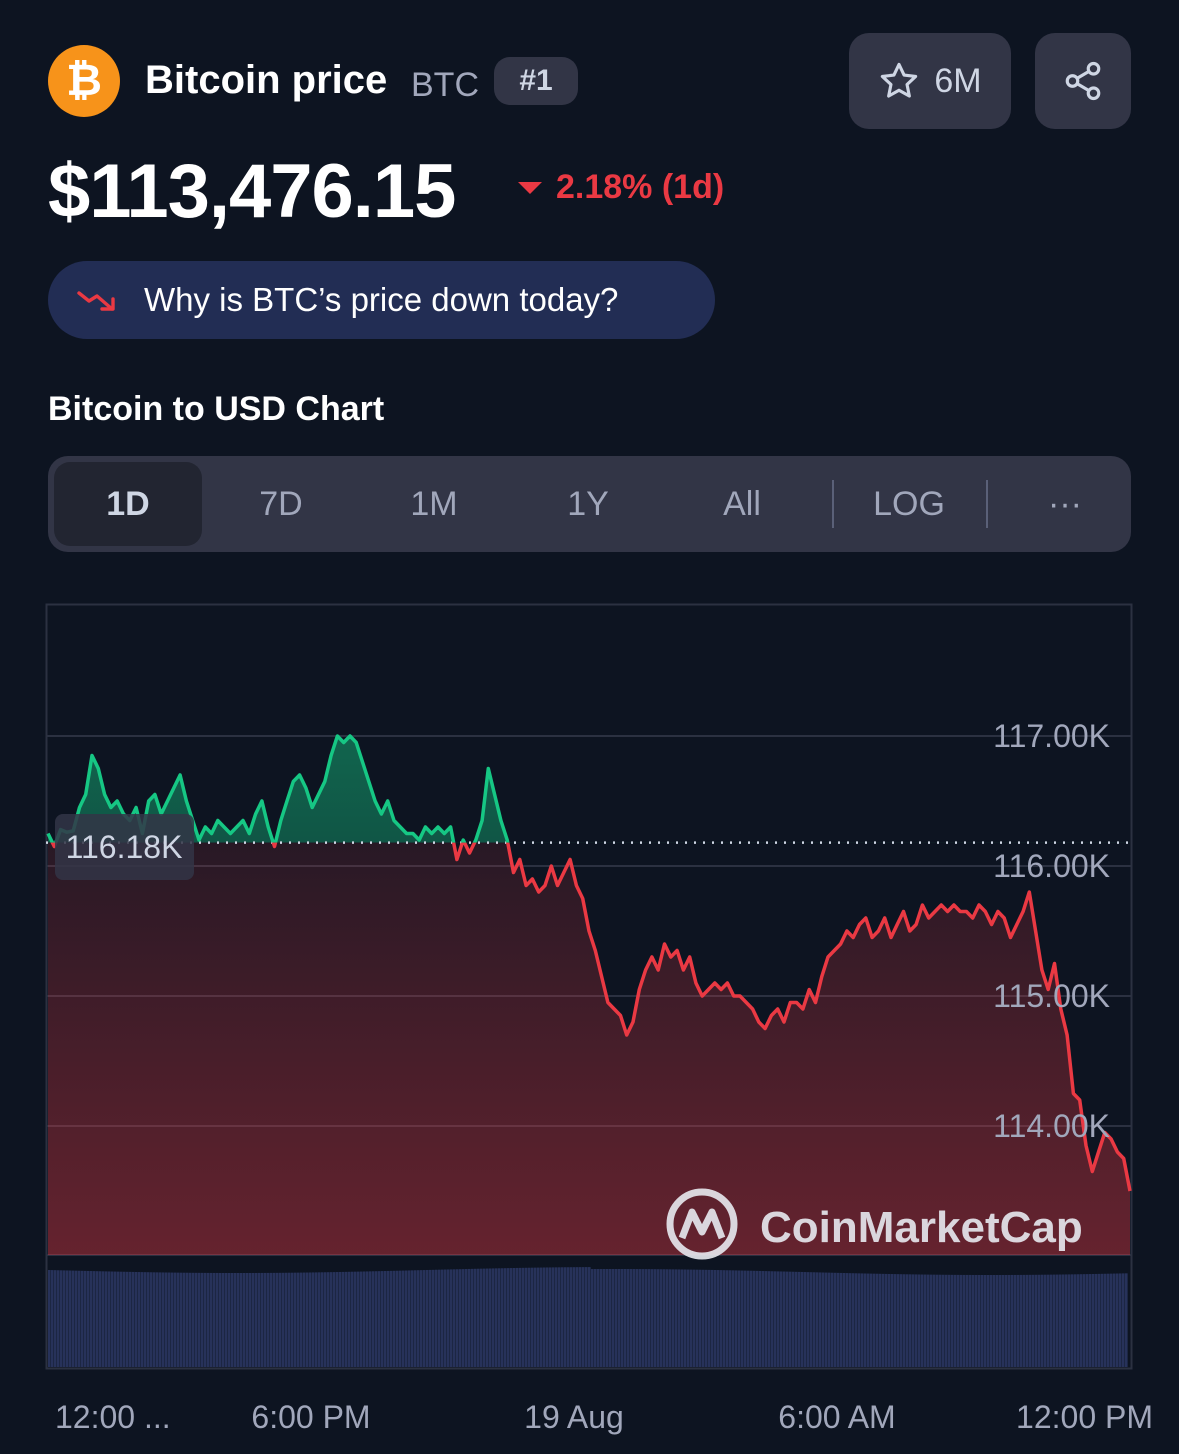  I want to click on reference-label-box, so click(124, 847).